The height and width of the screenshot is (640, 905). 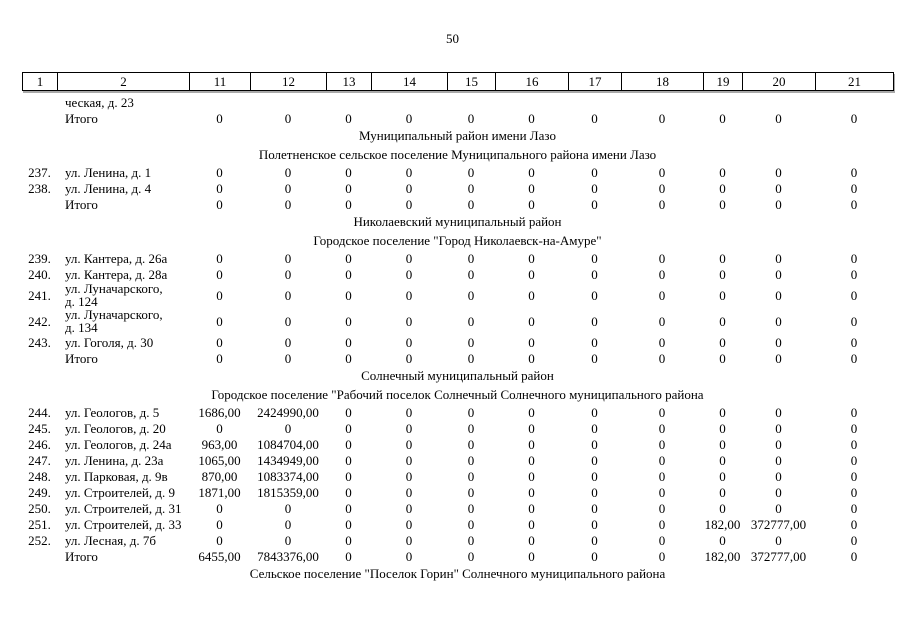 What do you see at coordinates (723, 81) in the screenshot?
I see `column-header: 19` at bounding box center [723, 81].